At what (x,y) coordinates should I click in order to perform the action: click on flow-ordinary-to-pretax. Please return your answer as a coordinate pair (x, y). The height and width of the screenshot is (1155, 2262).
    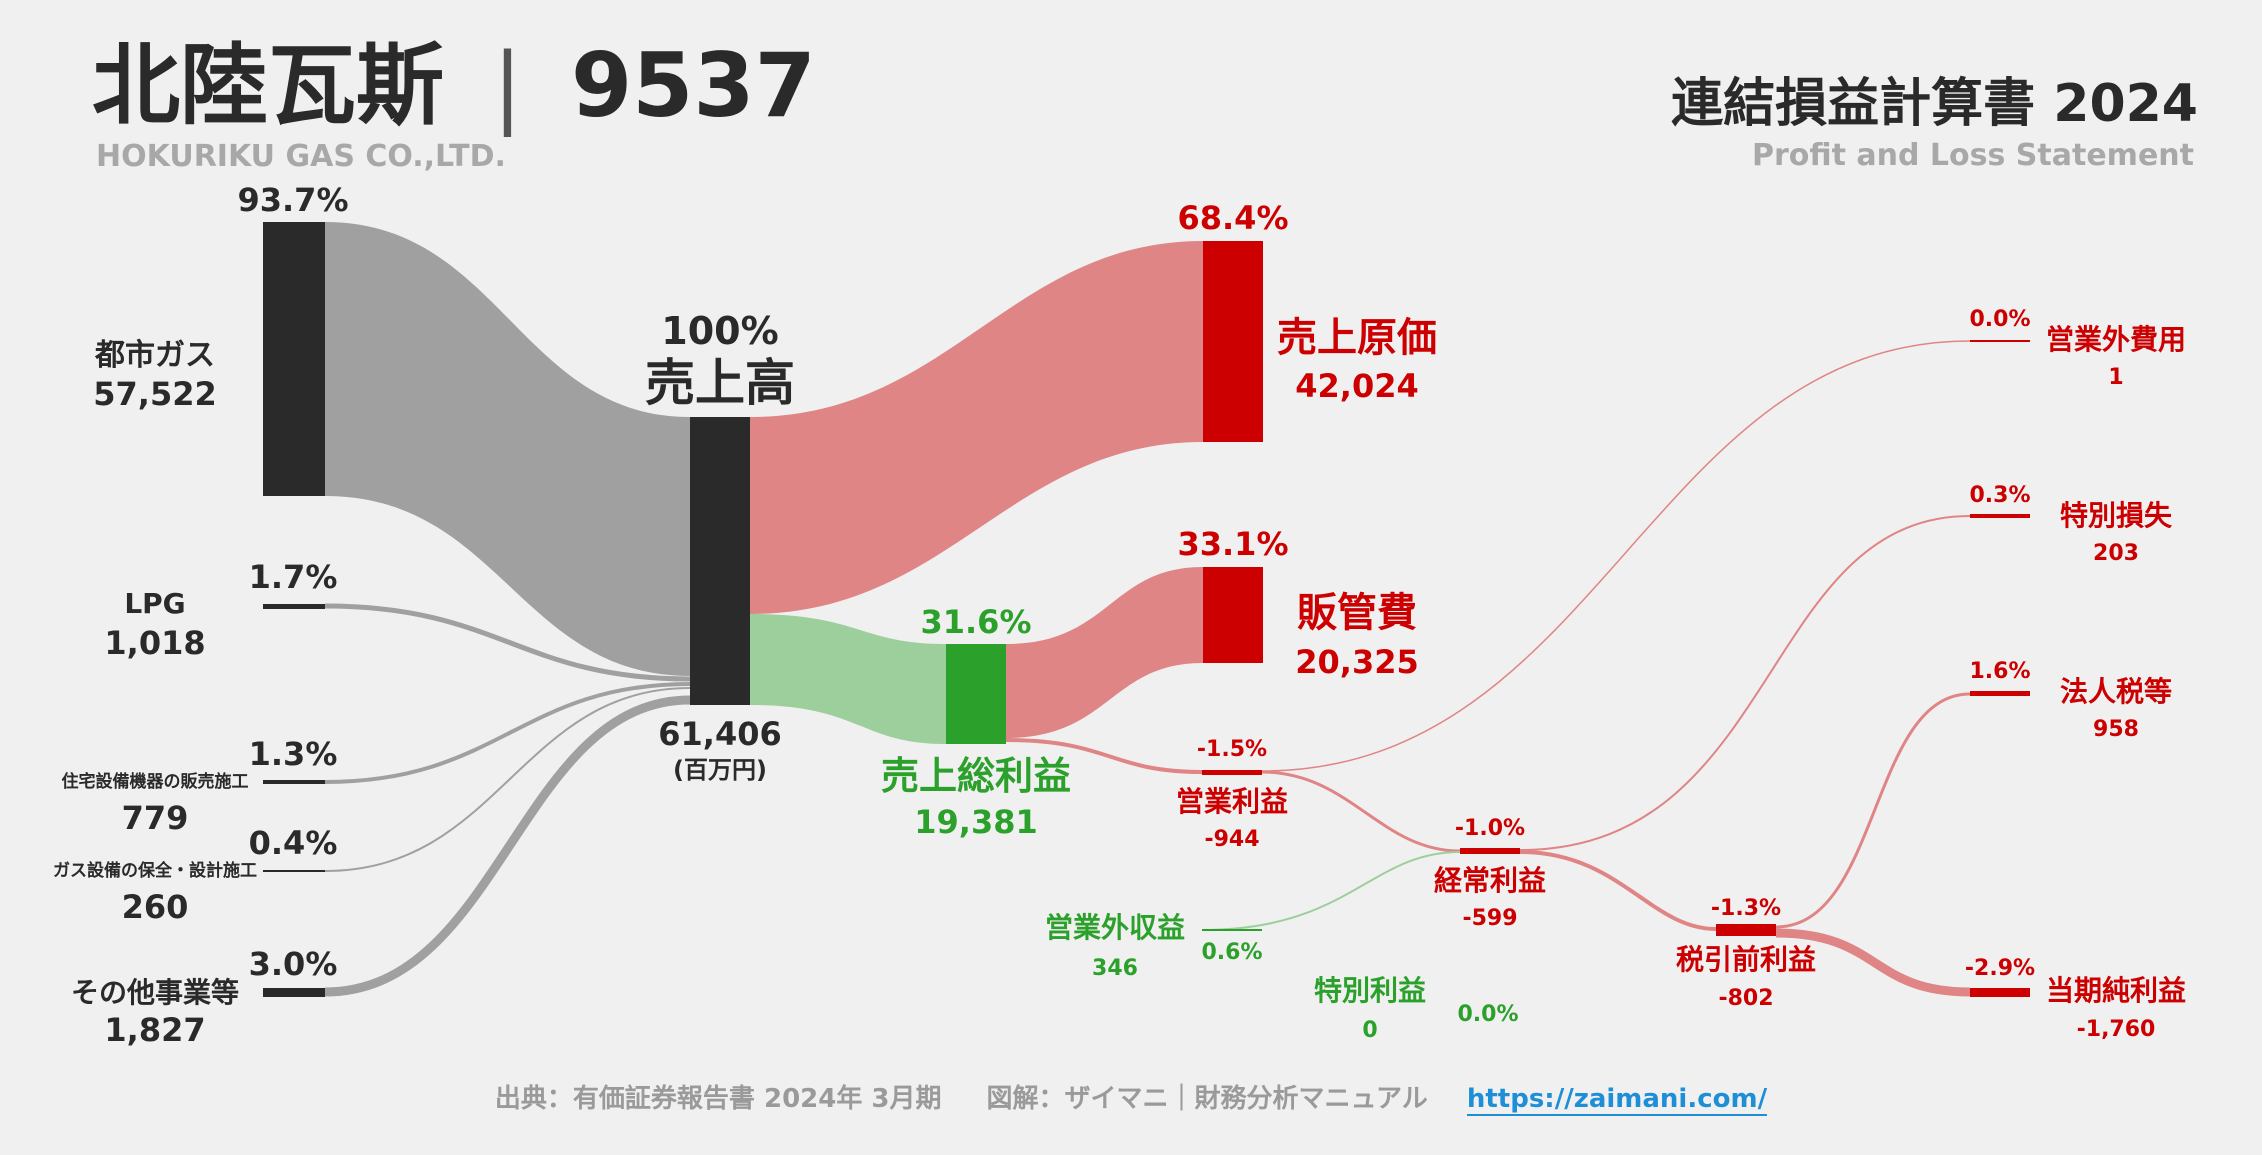
    Looking at the image, I should click on (1618, 890).